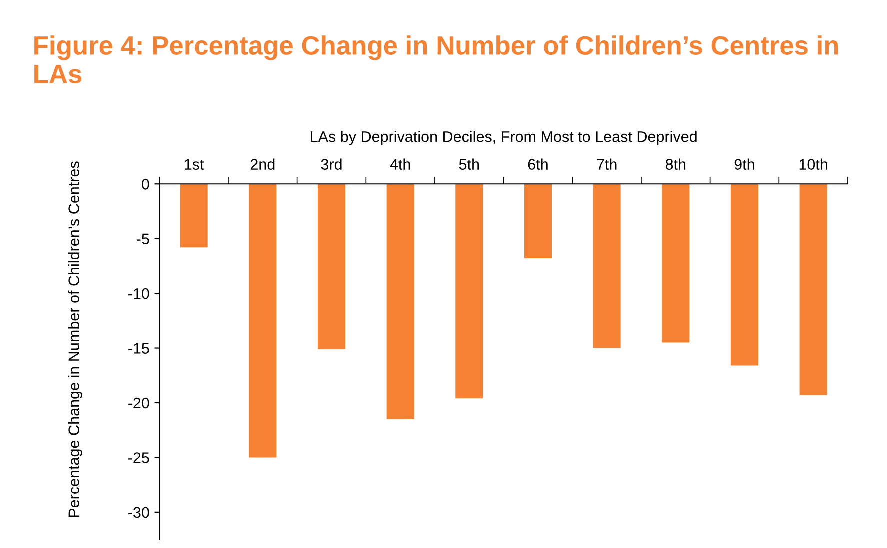  What do you see at coordinates (139, 348) in the screenshot?
I see `y-tick-label: -15` at bounding box center [139, 348].